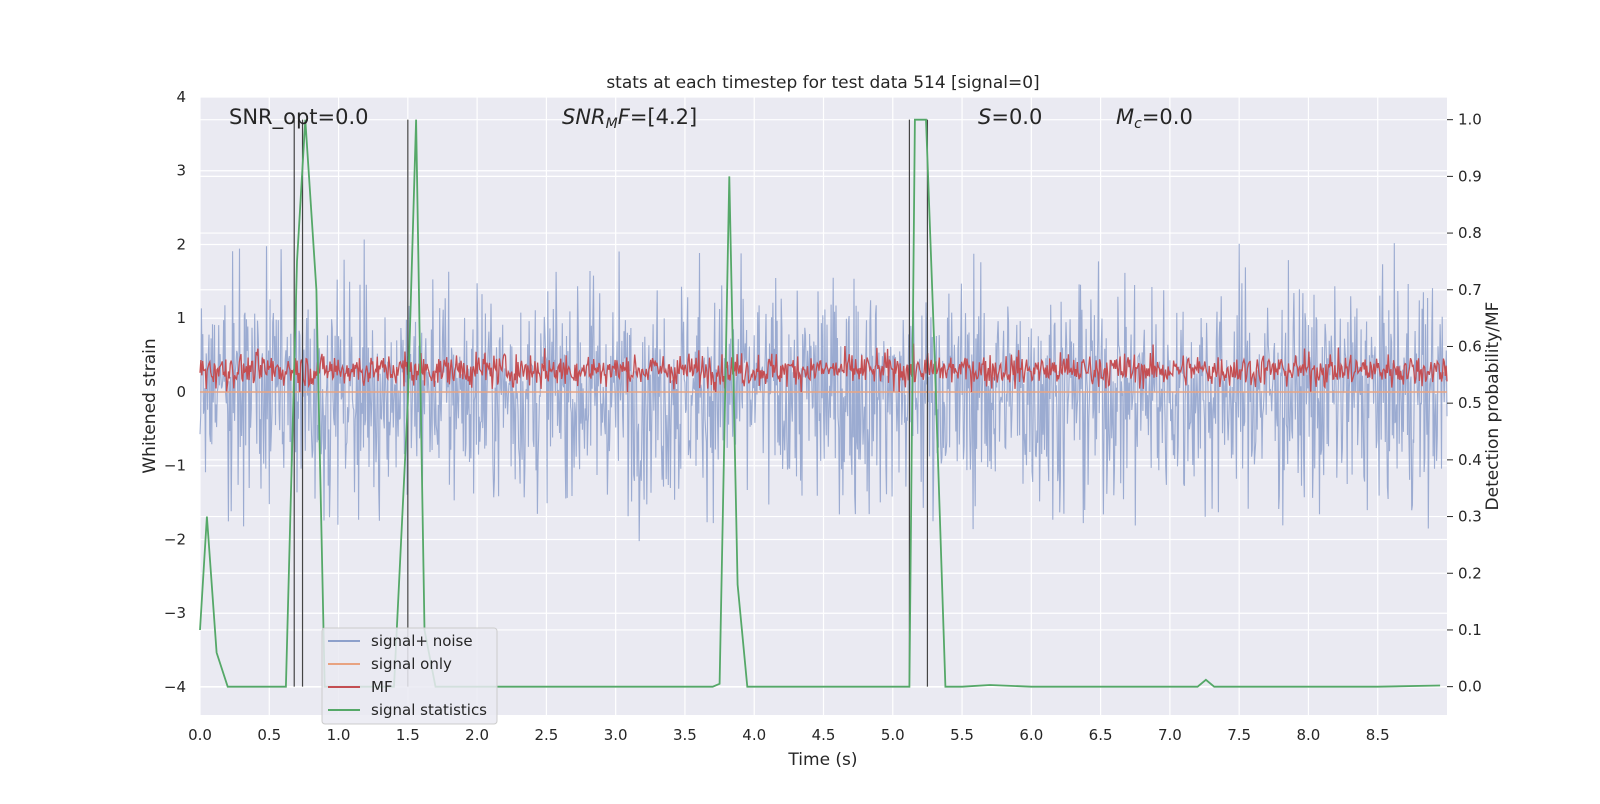 This screenshot has height=804, width=1600. What do you see at coordinates (175, 539) in the screenshot?
I see `y-tick-label-left: −2` at bounding box center [175, 539].